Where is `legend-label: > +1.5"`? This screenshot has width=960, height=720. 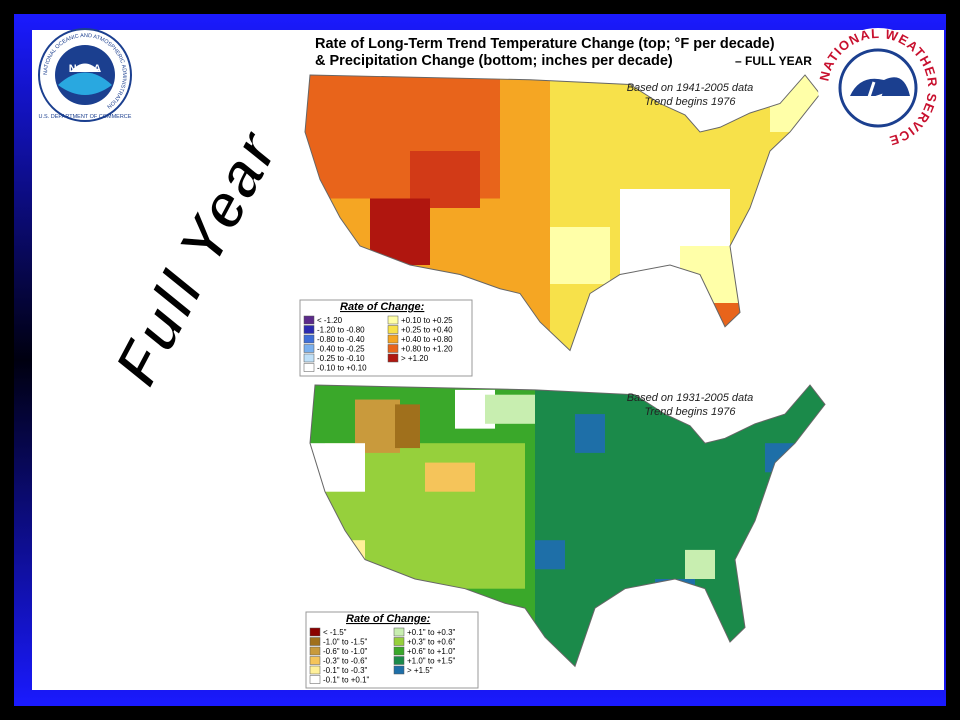 legend-label: > +1.5" is located at coordinates (420, 670).